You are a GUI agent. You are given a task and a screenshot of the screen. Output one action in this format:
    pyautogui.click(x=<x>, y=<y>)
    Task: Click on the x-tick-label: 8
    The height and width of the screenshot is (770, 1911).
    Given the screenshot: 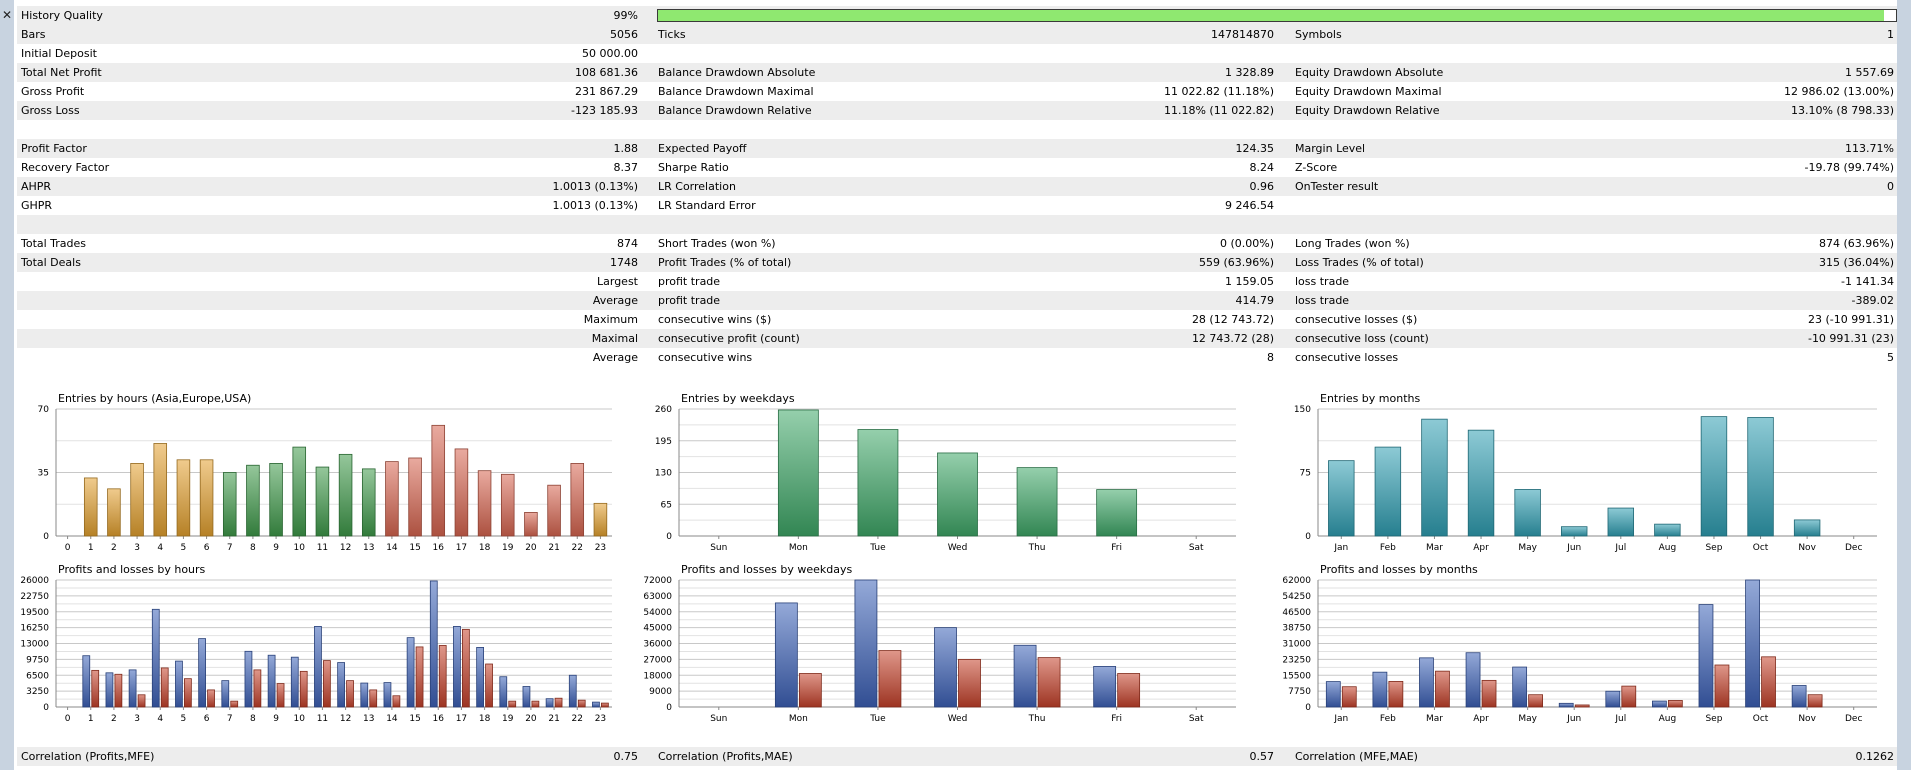 What is the action you would take?
    pyautogui.click(x=253, y=719)
    